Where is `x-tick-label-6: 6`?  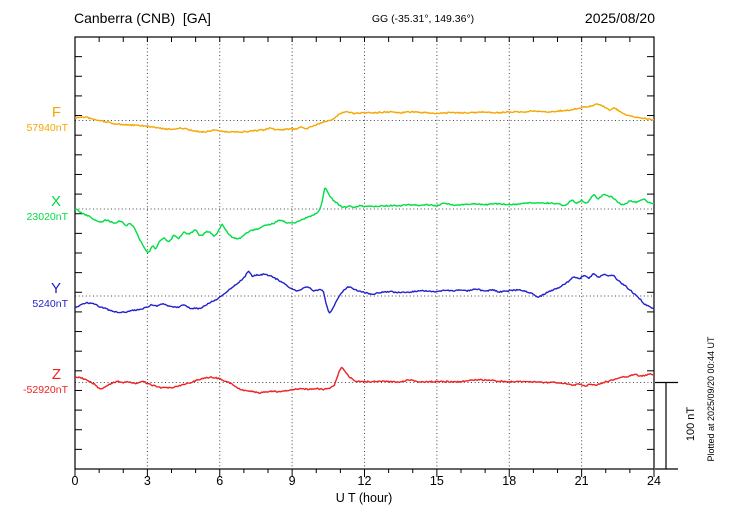 x-tick-label-6: 6 is located at coordinates (220, 481).